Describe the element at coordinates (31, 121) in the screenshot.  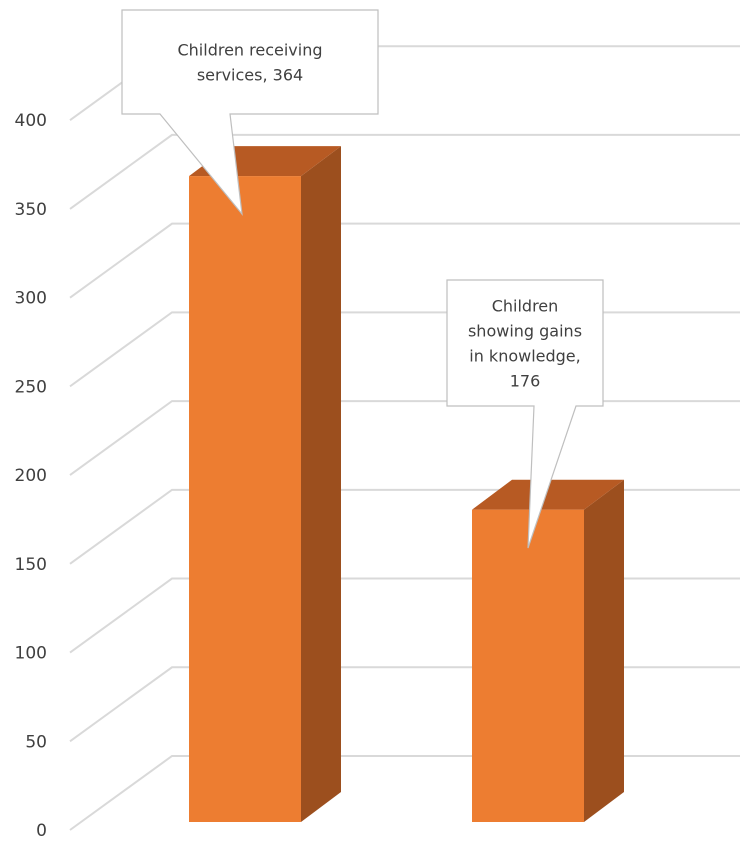
I see `y-tick-label: 400` at that location.